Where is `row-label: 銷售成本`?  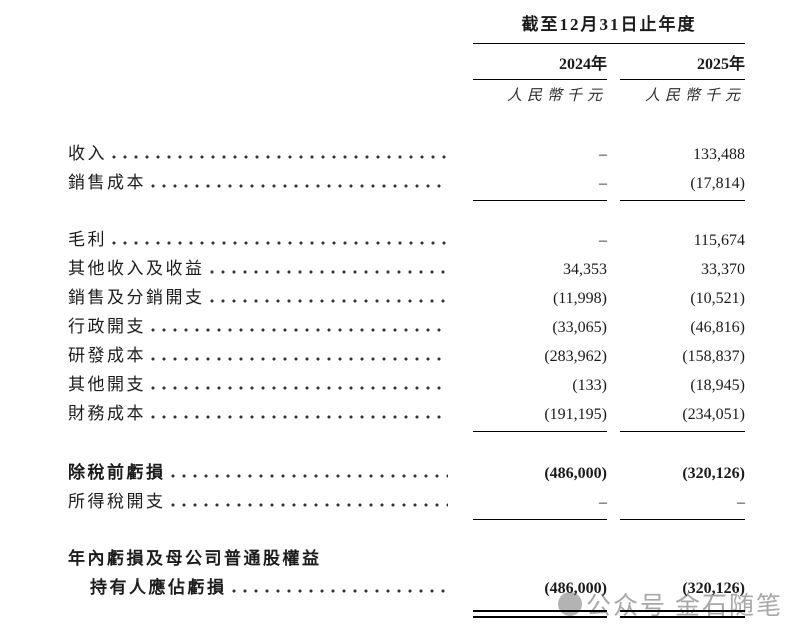 row-label: 銷售成本 is located at coordinates (107, 182).